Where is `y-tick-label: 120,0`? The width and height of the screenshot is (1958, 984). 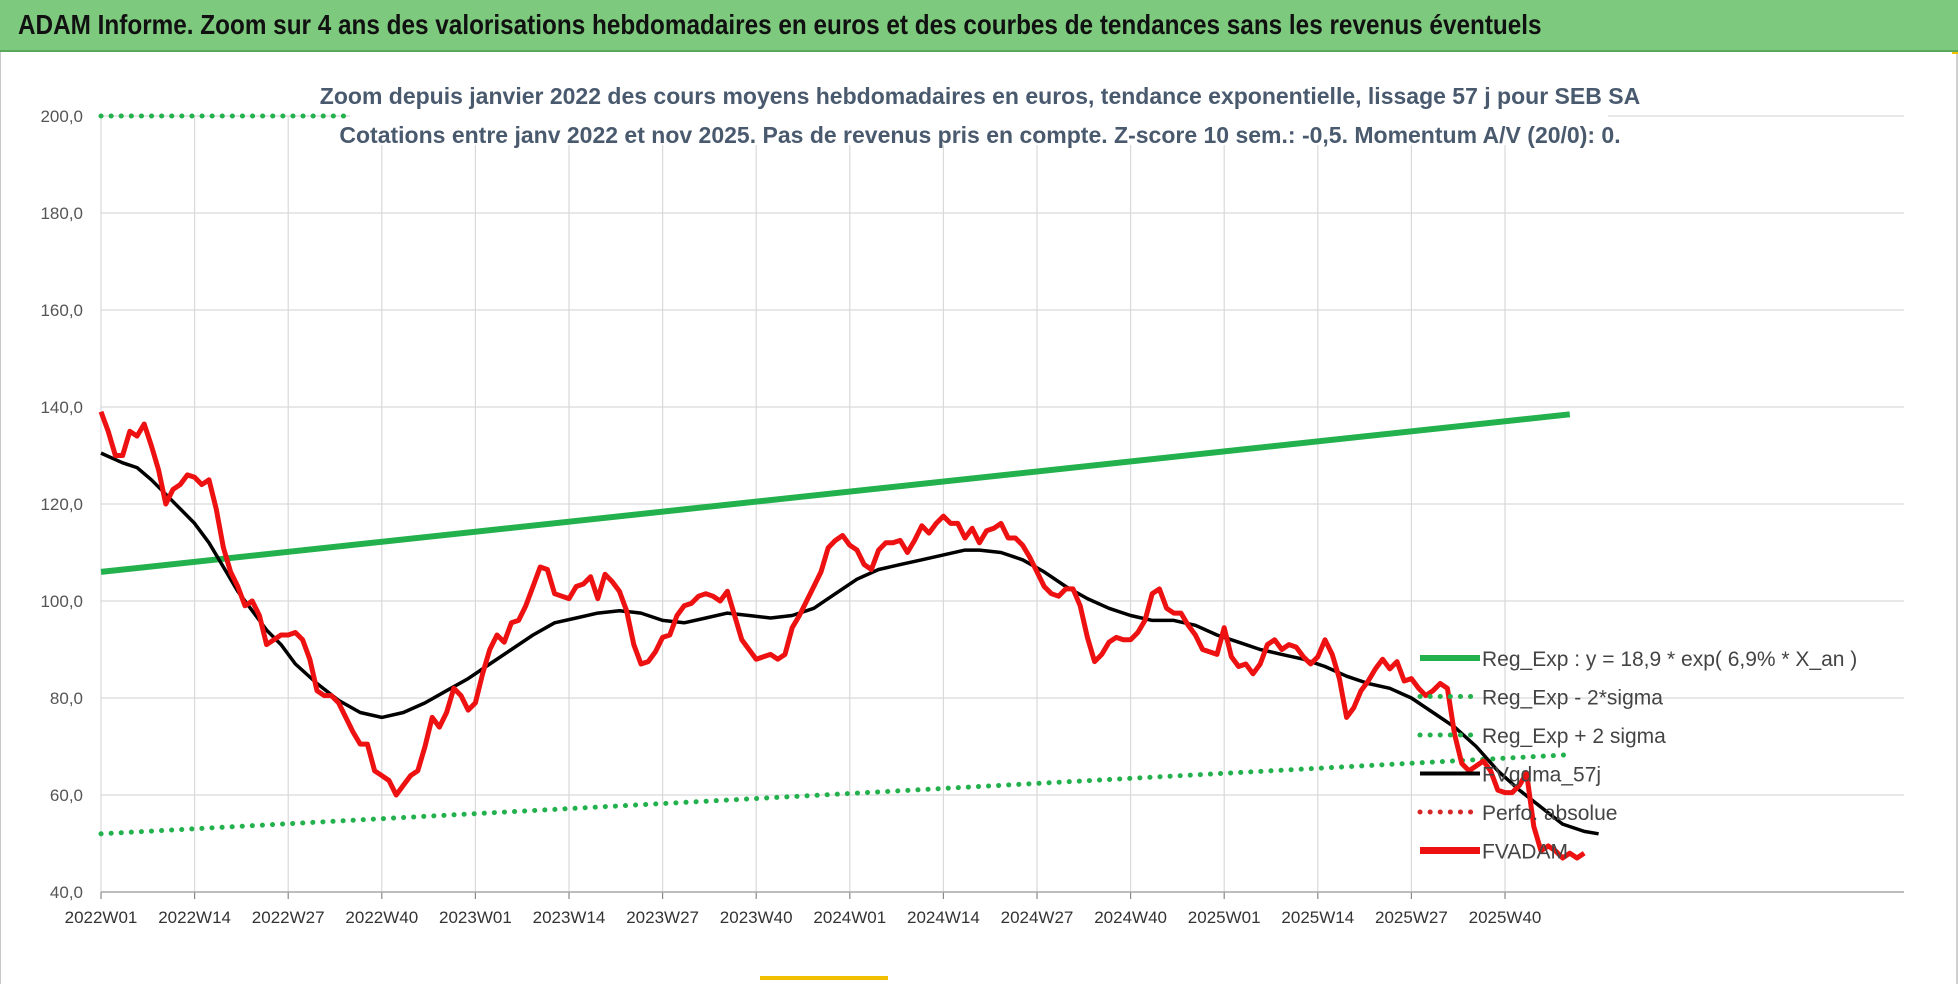
y-tick-label: 120,0 is located at coordinates (61, 504).